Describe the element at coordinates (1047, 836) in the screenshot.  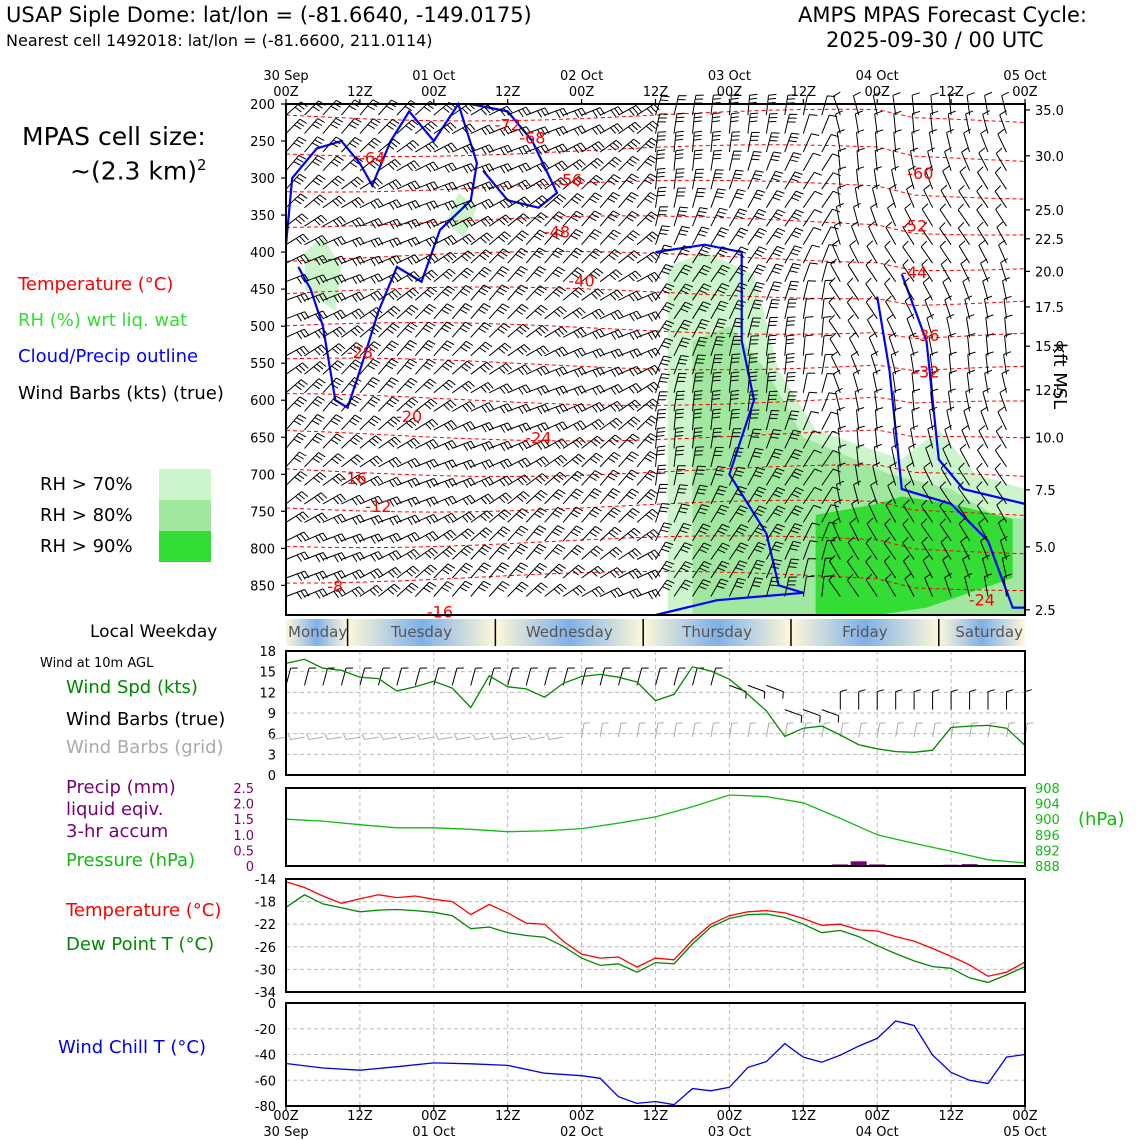
I see `pressure-tick-label: 896` at that location.